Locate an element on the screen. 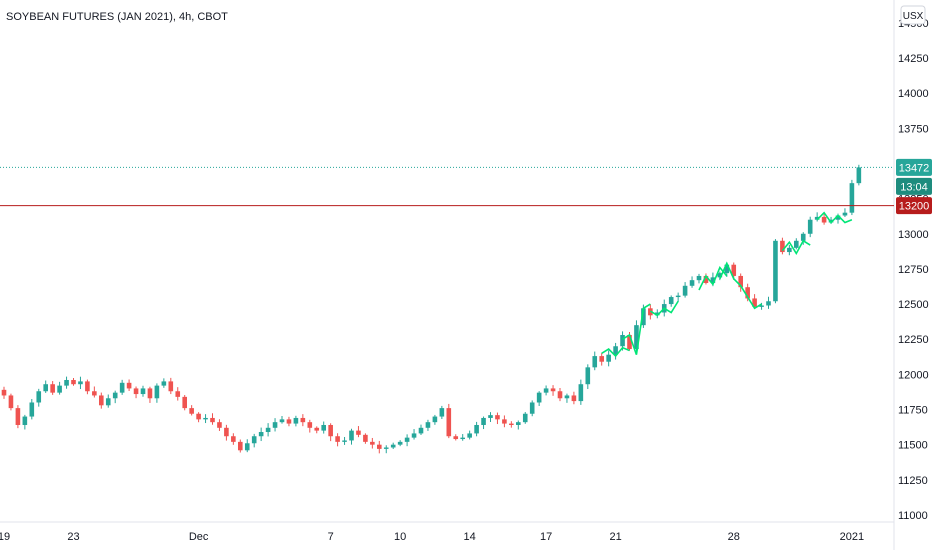 This screenshot has width=932, height=550. resistance-tag: 13200 is located at coordinates (914, 206).